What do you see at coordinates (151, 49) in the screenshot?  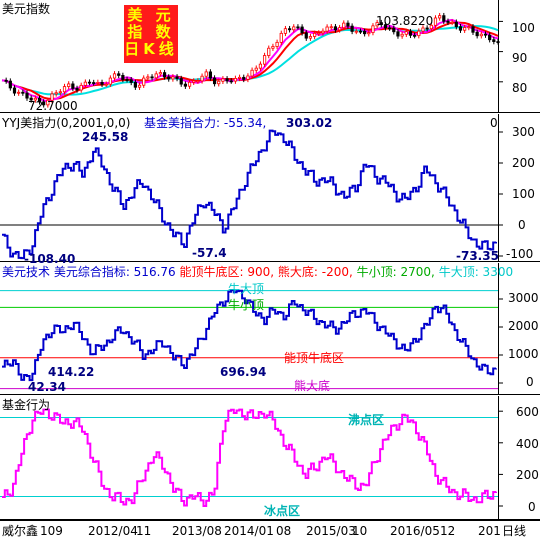 I see `badge-line-3: 日K线` at bounding box center [151, 49].